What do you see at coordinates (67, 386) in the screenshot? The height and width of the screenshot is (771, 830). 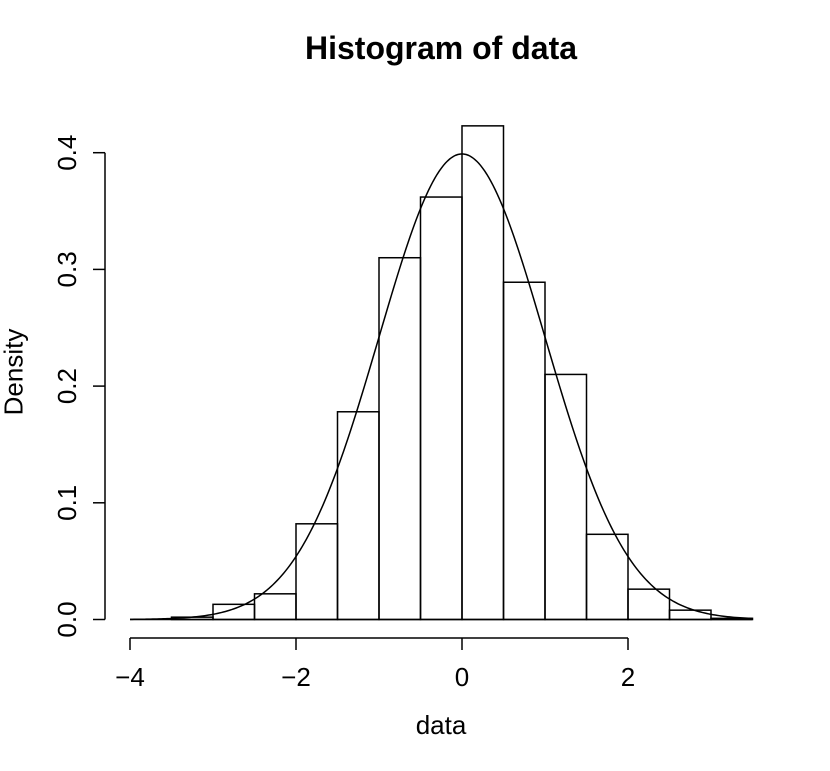 I see `y-tick-label: 0.2` at bounding box center [67, 386].